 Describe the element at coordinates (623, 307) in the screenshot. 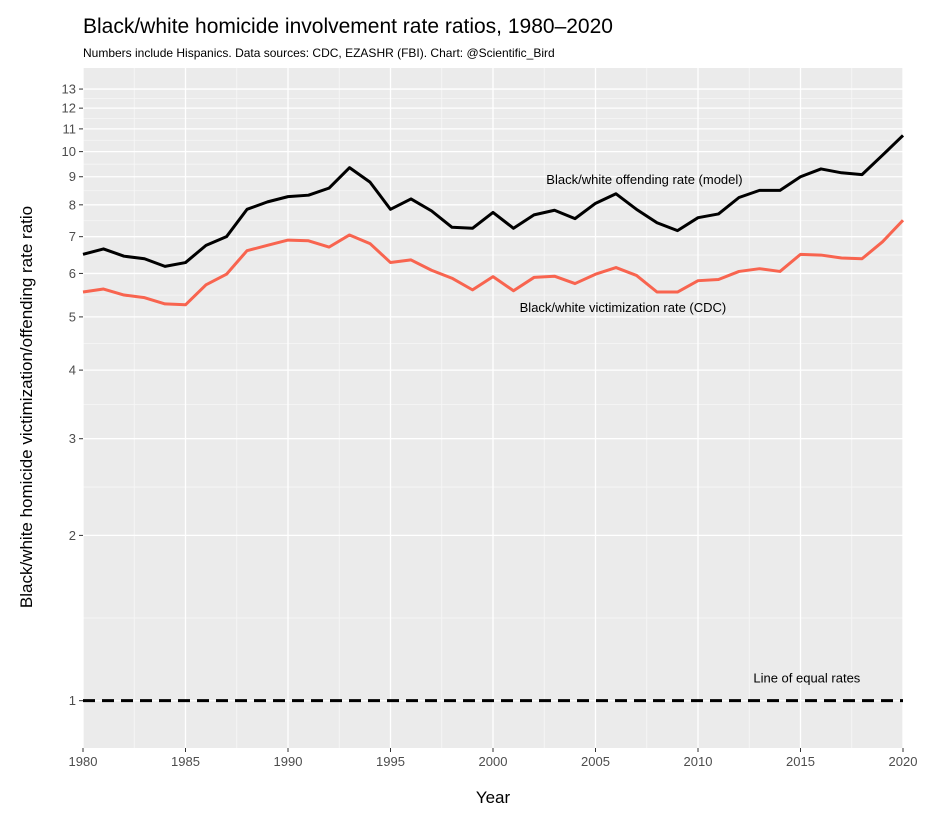

I see `victimization-annotation: Black/white victimization rate (CDC)` at that location.